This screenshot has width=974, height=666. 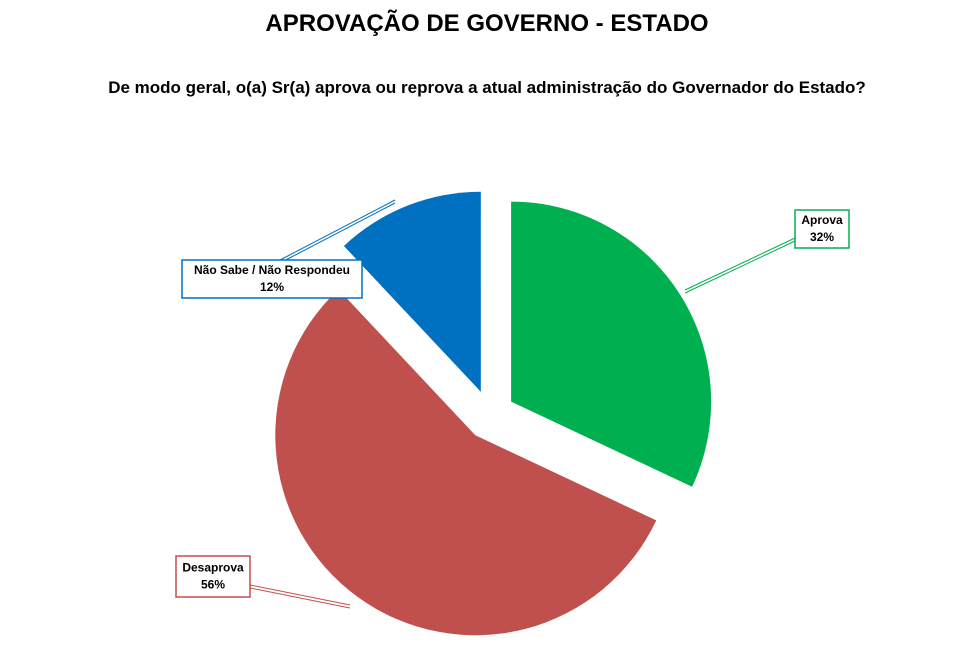 I want to click on slice-label: Não Sabe / Não Respondeu, so click(x=272, y=270).